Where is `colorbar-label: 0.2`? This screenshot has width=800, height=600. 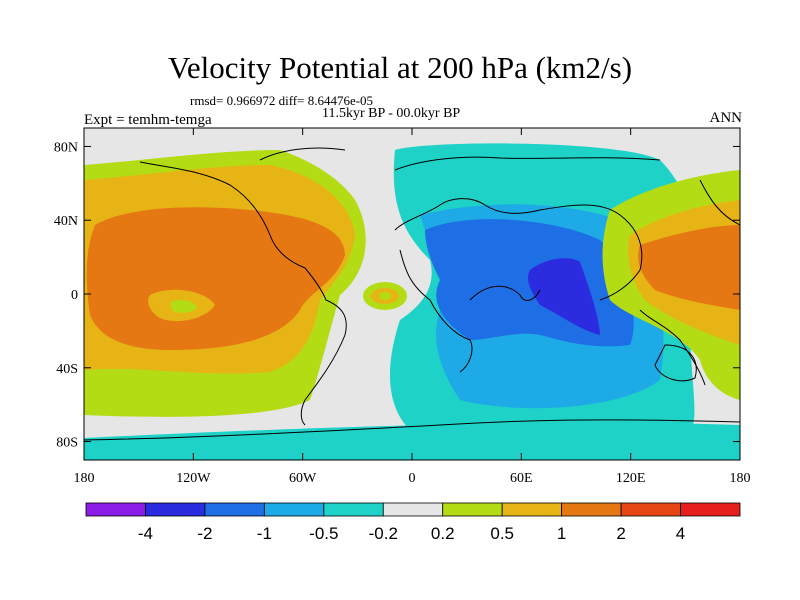 colorbar-label: 0.2 is located at coordinates (443, 533).